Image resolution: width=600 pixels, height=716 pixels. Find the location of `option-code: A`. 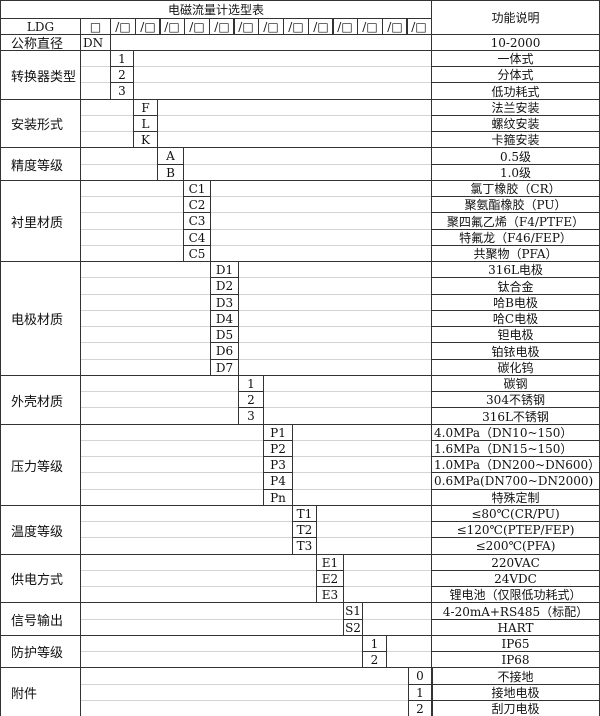

option-code: A is located at coordinates (170, 156).